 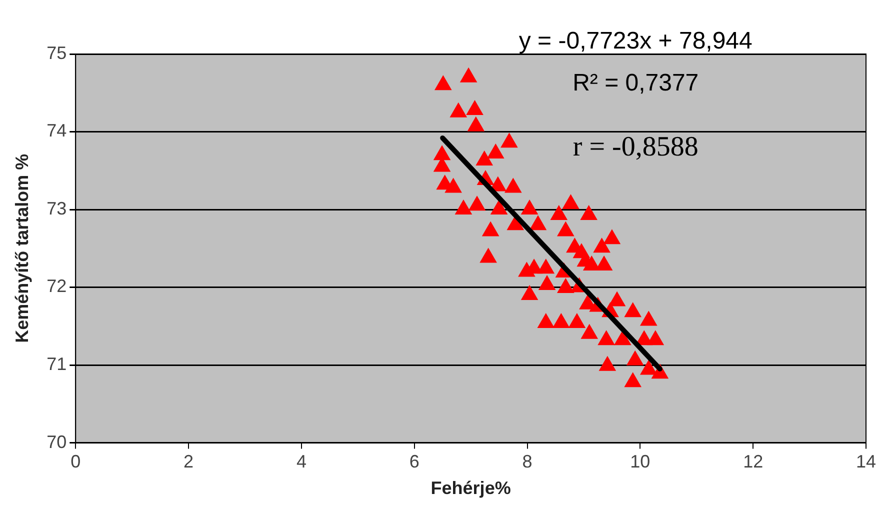 I want to click on y-tick-label: 72, so click(x=56, y=286).